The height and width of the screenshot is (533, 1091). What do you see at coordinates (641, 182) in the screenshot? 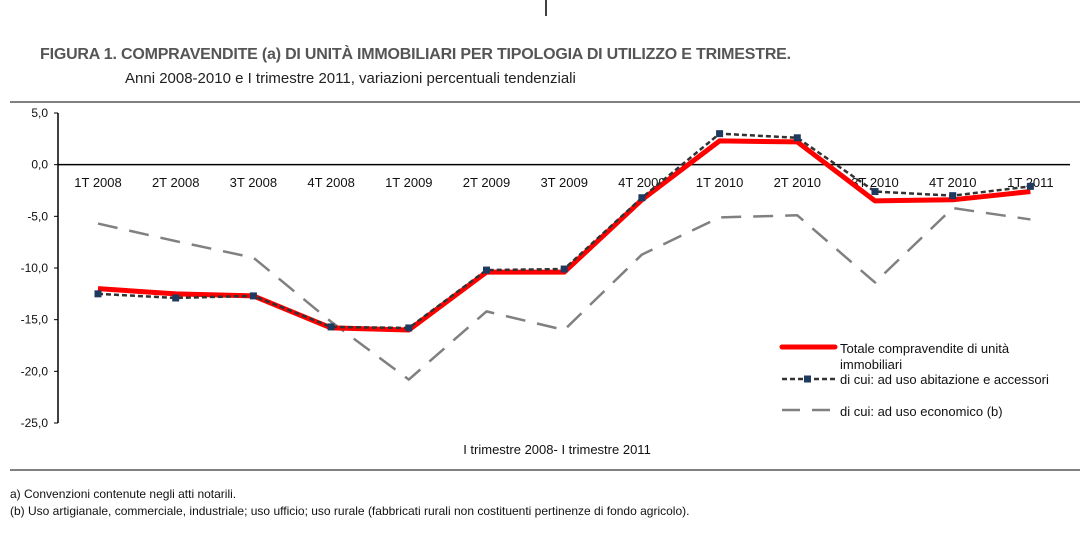
I see `x-tick-label: 4T 2009` at bounding box center [641, 182].